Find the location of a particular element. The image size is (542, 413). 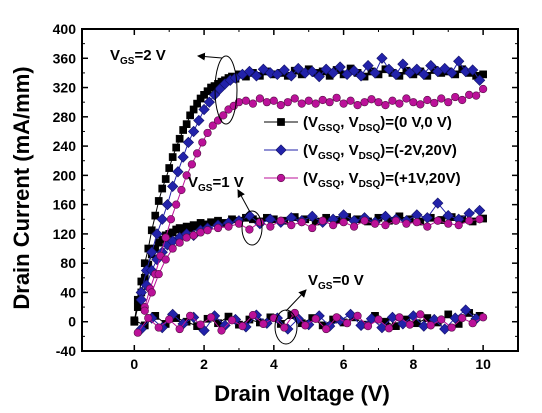

x-axis-title: Drain Voltage (V) is located at coordinates (302, 393).